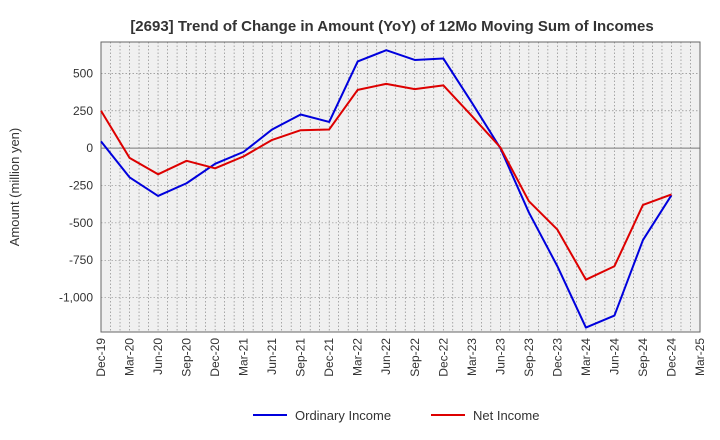  What do you see at coordinates (472, 357) in the screenshot?
I see `x-tick-label: Mar-23` at bounding box center [472, 357].